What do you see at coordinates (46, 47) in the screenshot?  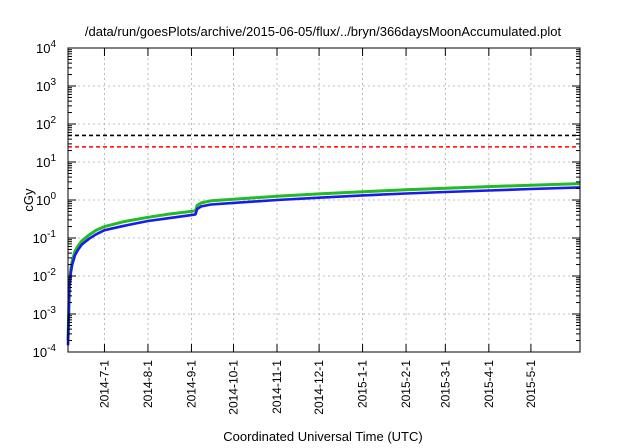 I see `y-tick-label: 10⁴` at bounding box center [46, 47].